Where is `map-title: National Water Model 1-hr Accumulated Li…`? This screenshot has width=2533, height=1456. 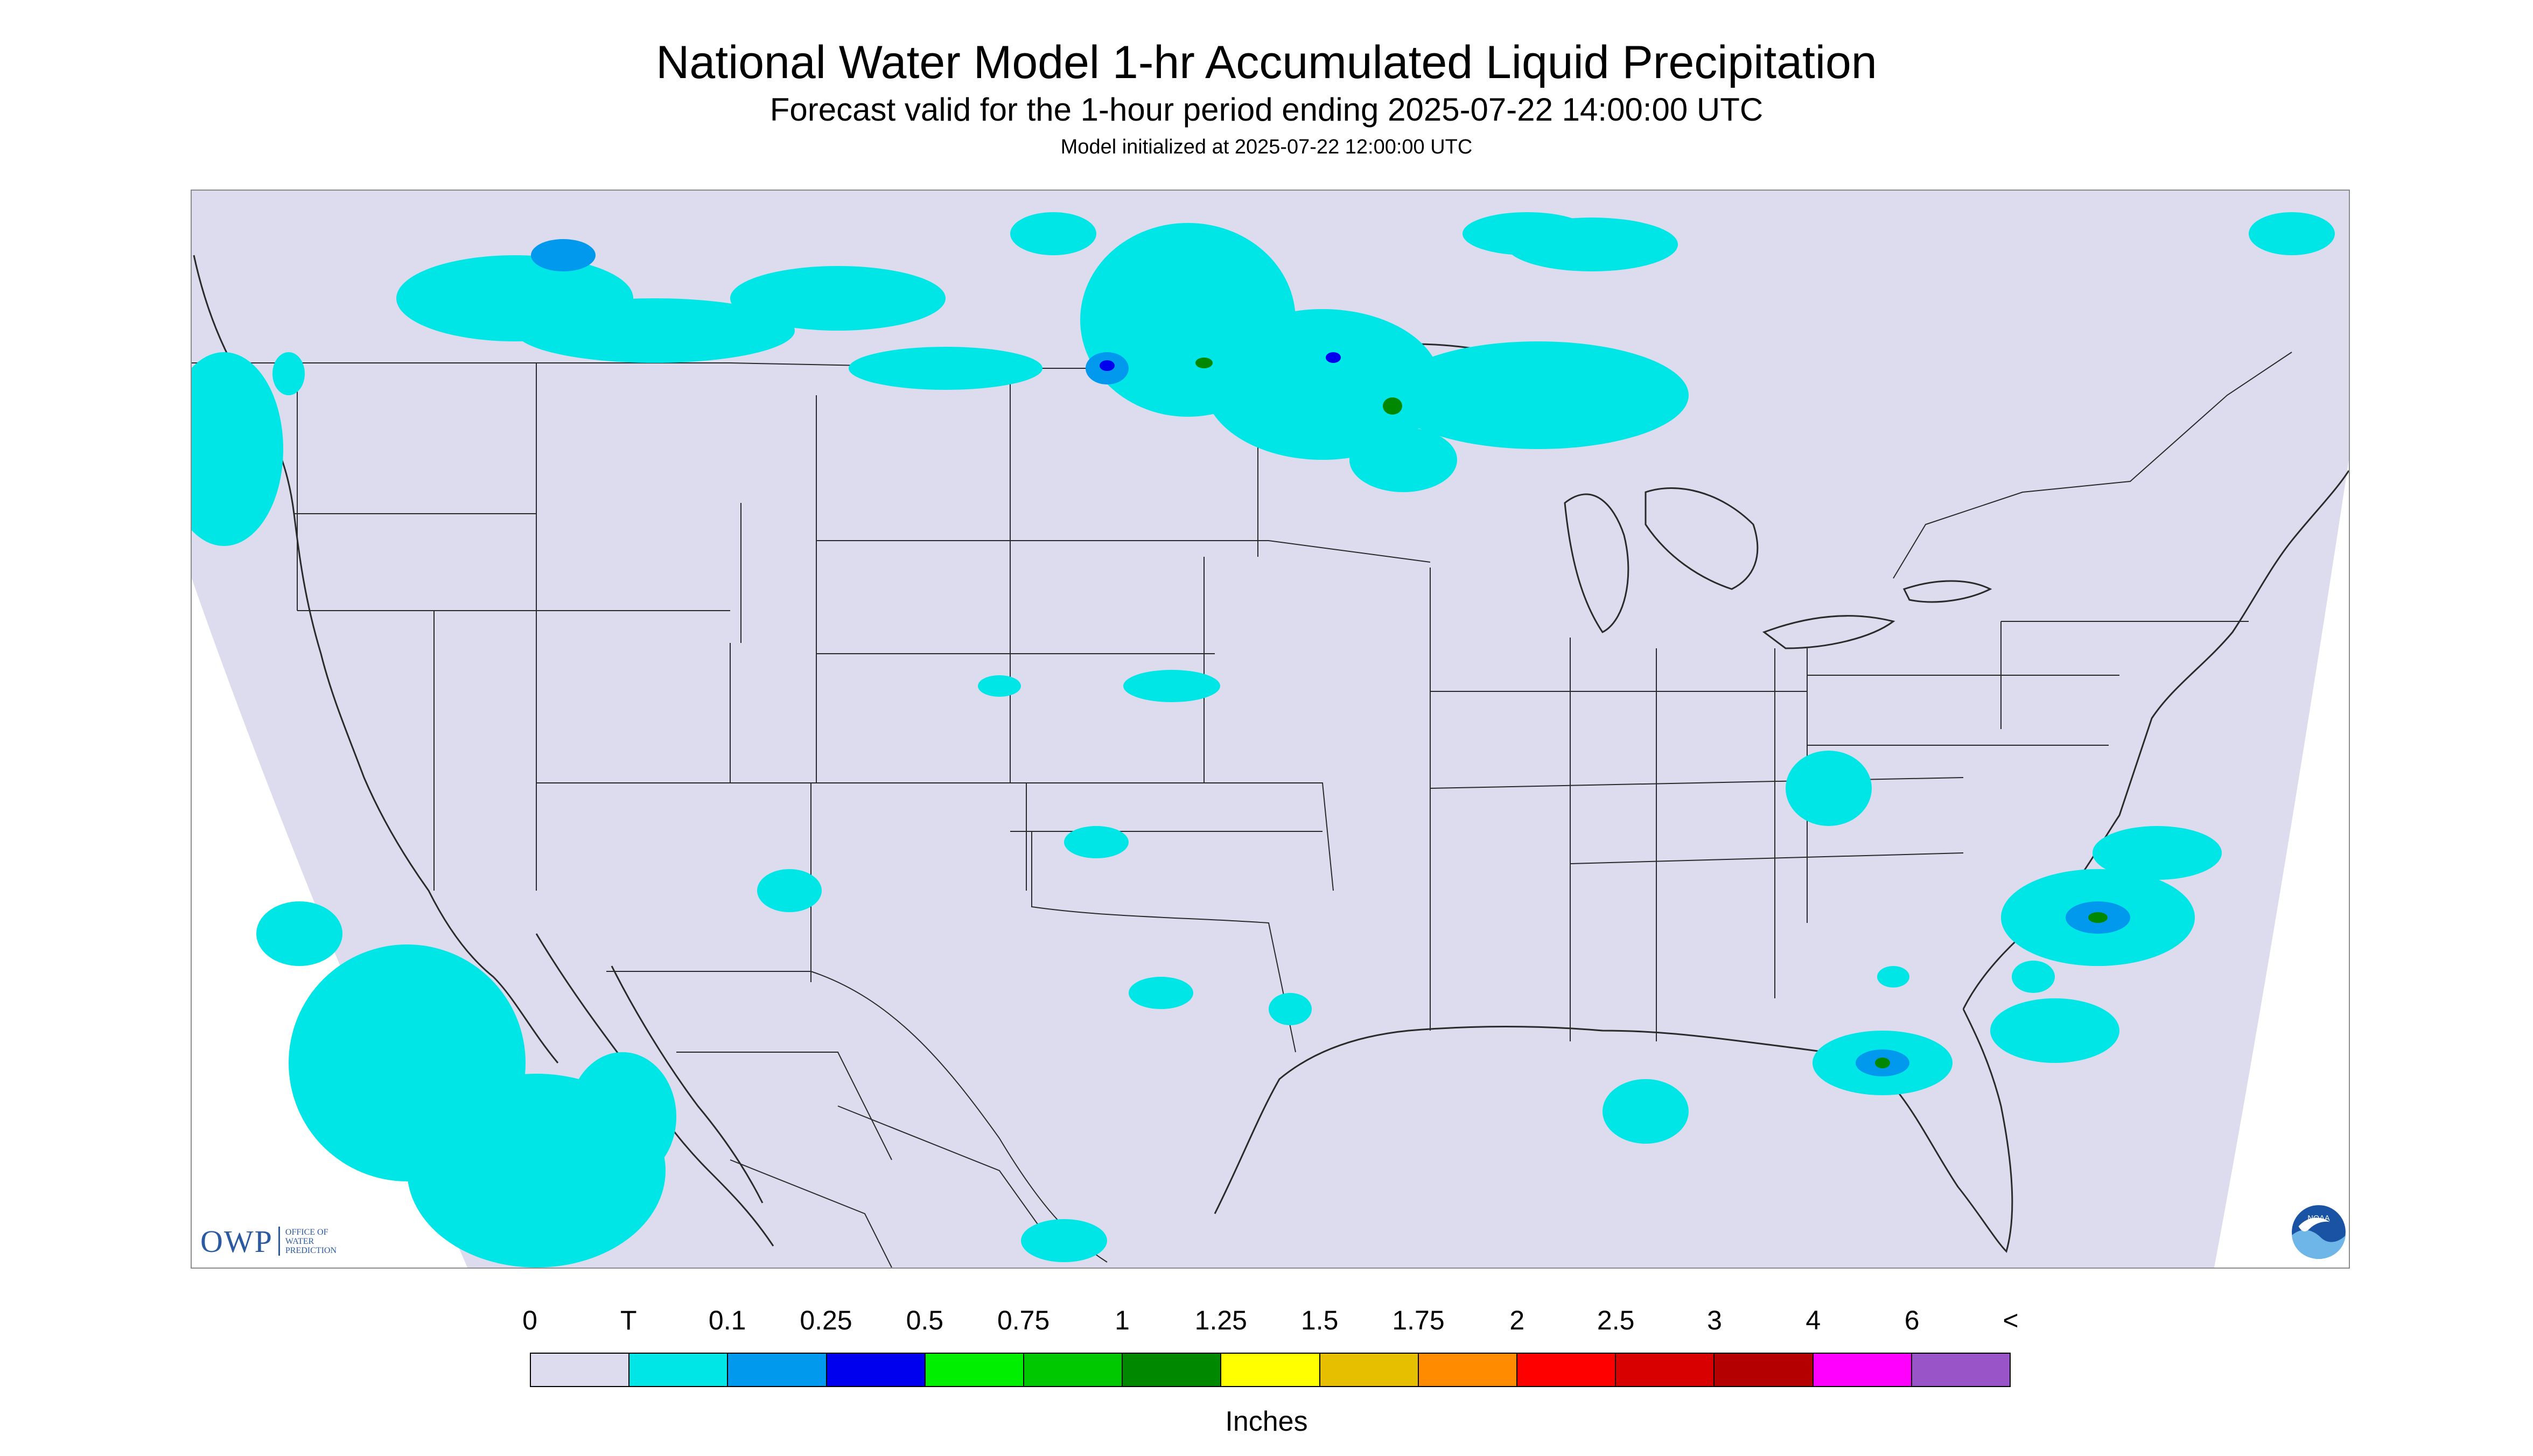 map-title: National Water Model 1-hr Accumulated Li… is located at coordinates (1266, 62).